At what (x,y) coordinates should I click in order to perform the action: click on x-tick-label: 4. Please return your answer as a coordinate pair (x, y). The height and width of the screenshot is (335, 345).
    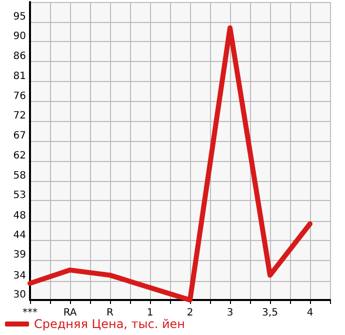
    Looking at the image, I should click on (310, 313).